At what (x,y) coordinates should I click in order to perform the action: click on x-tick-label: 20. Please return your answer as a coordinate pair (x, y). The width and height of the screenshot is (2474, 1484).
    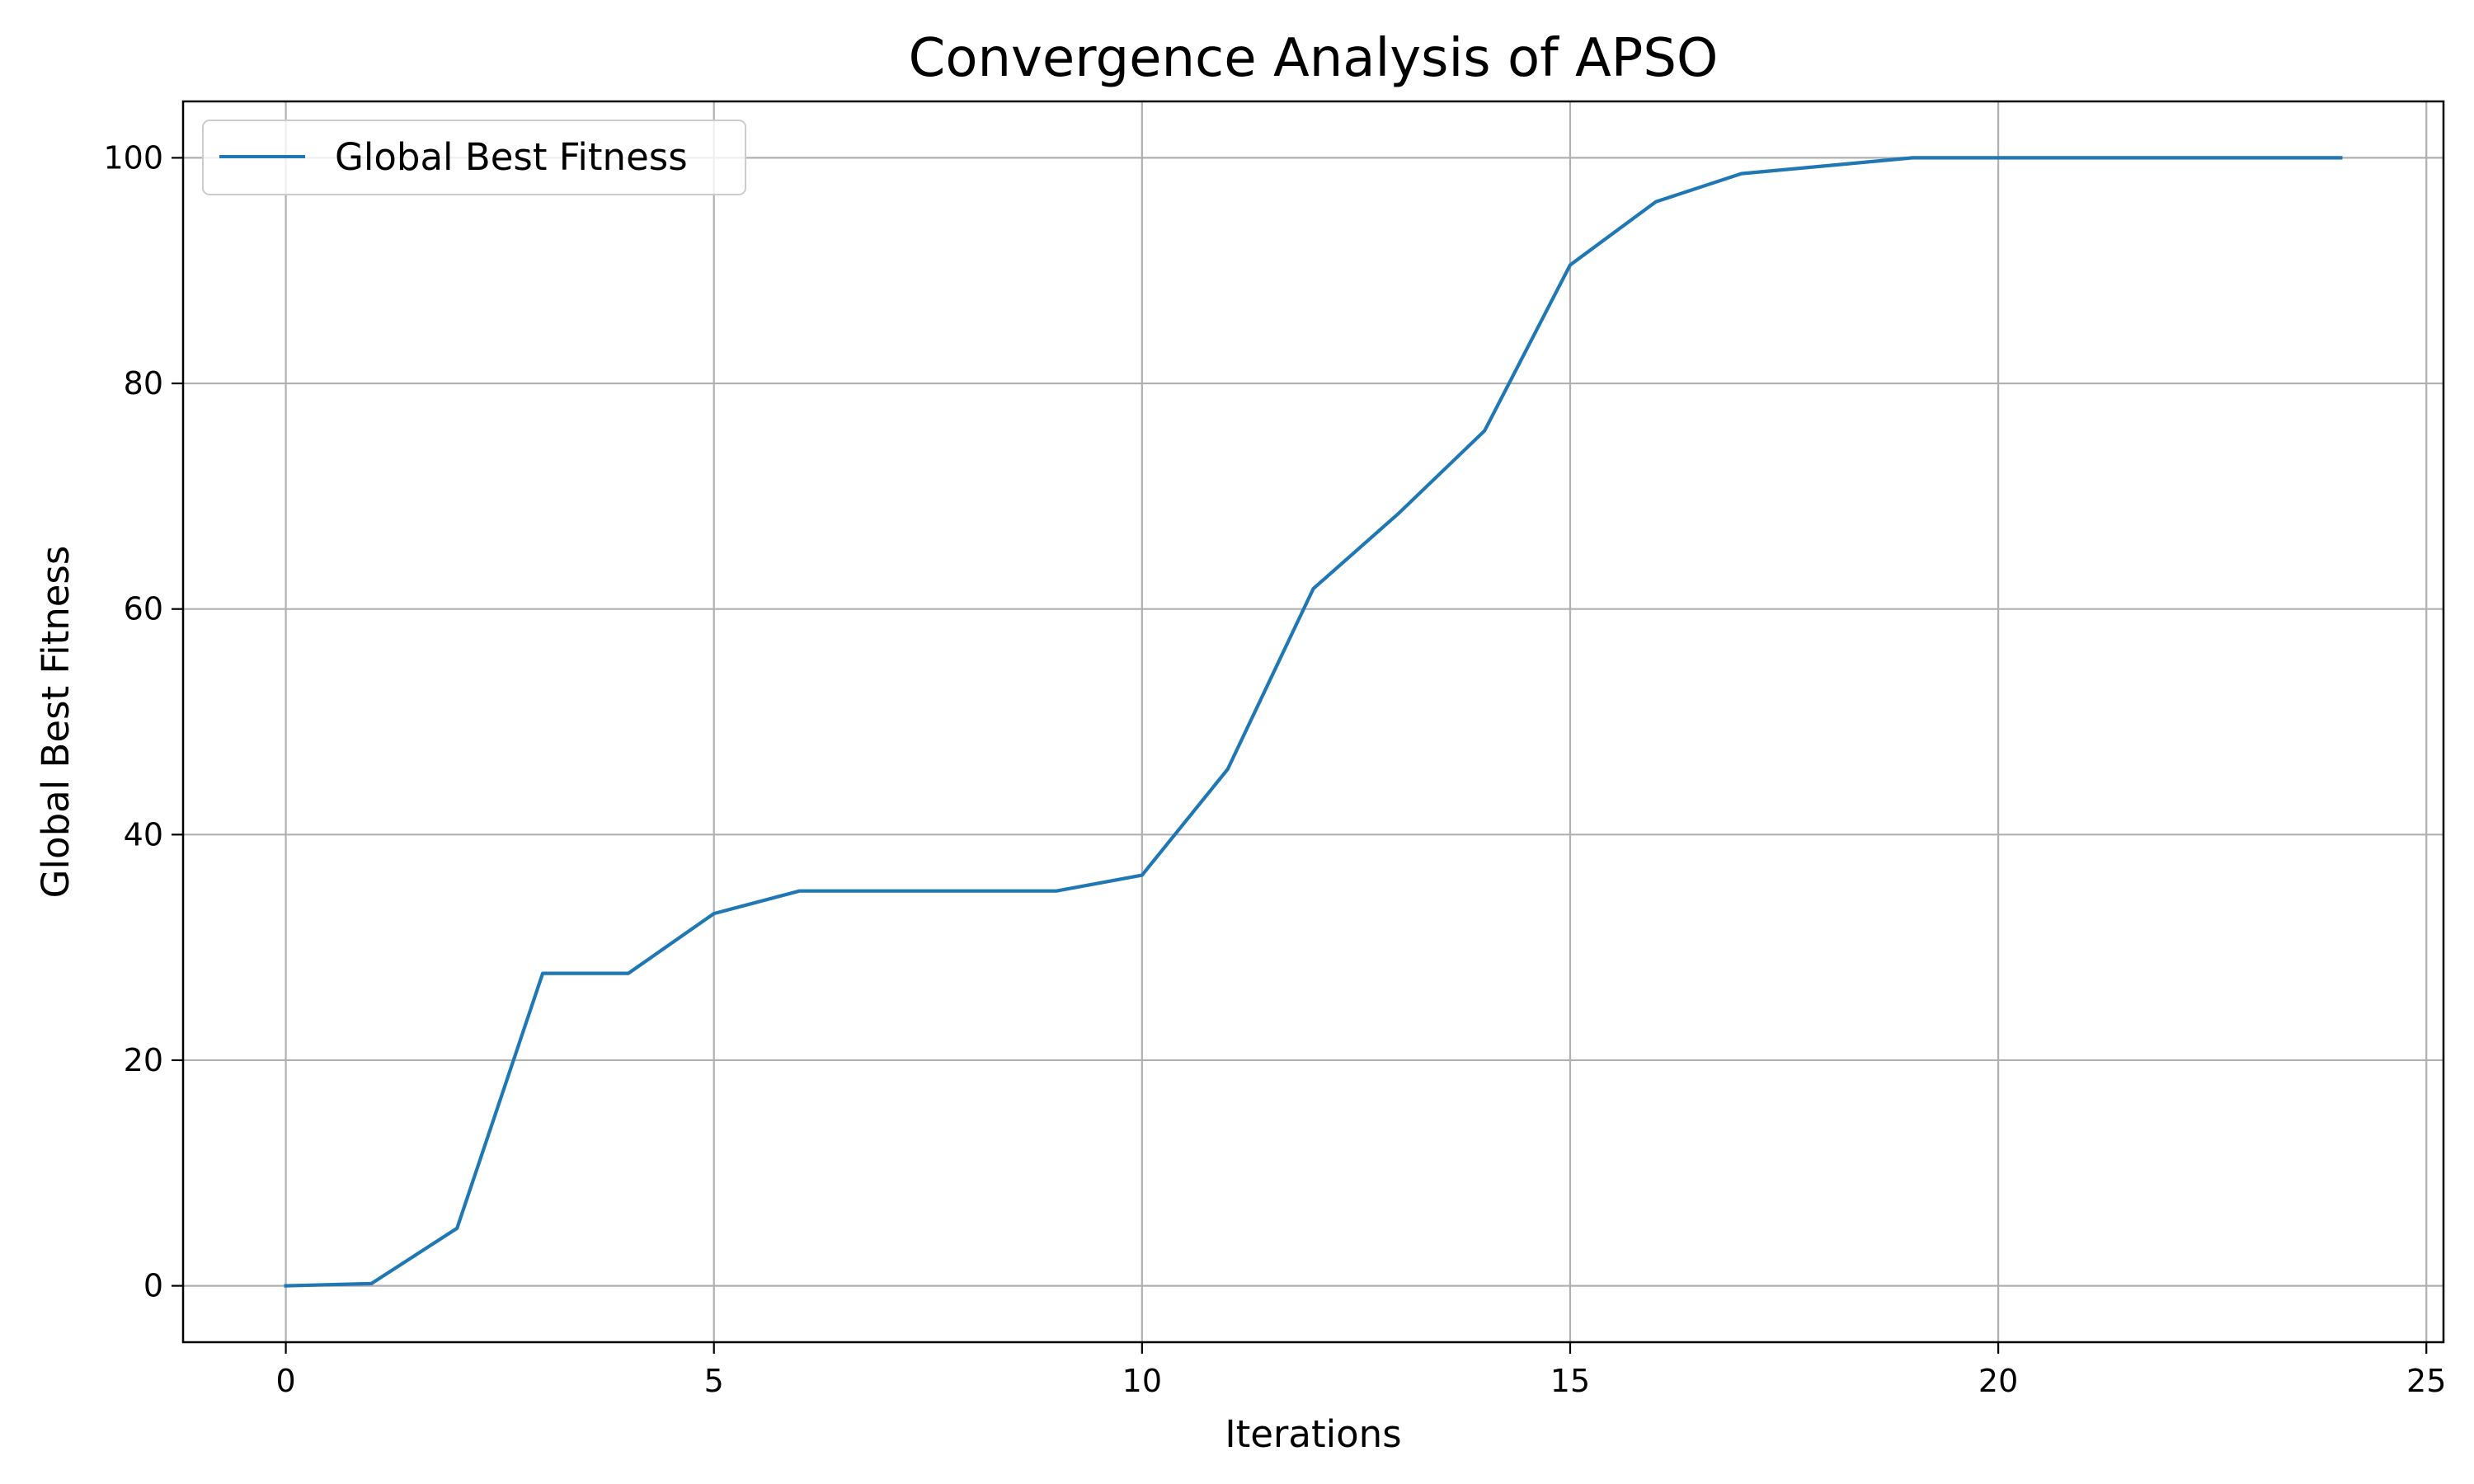
    Looking at the image, I should click on (1998, 1381).